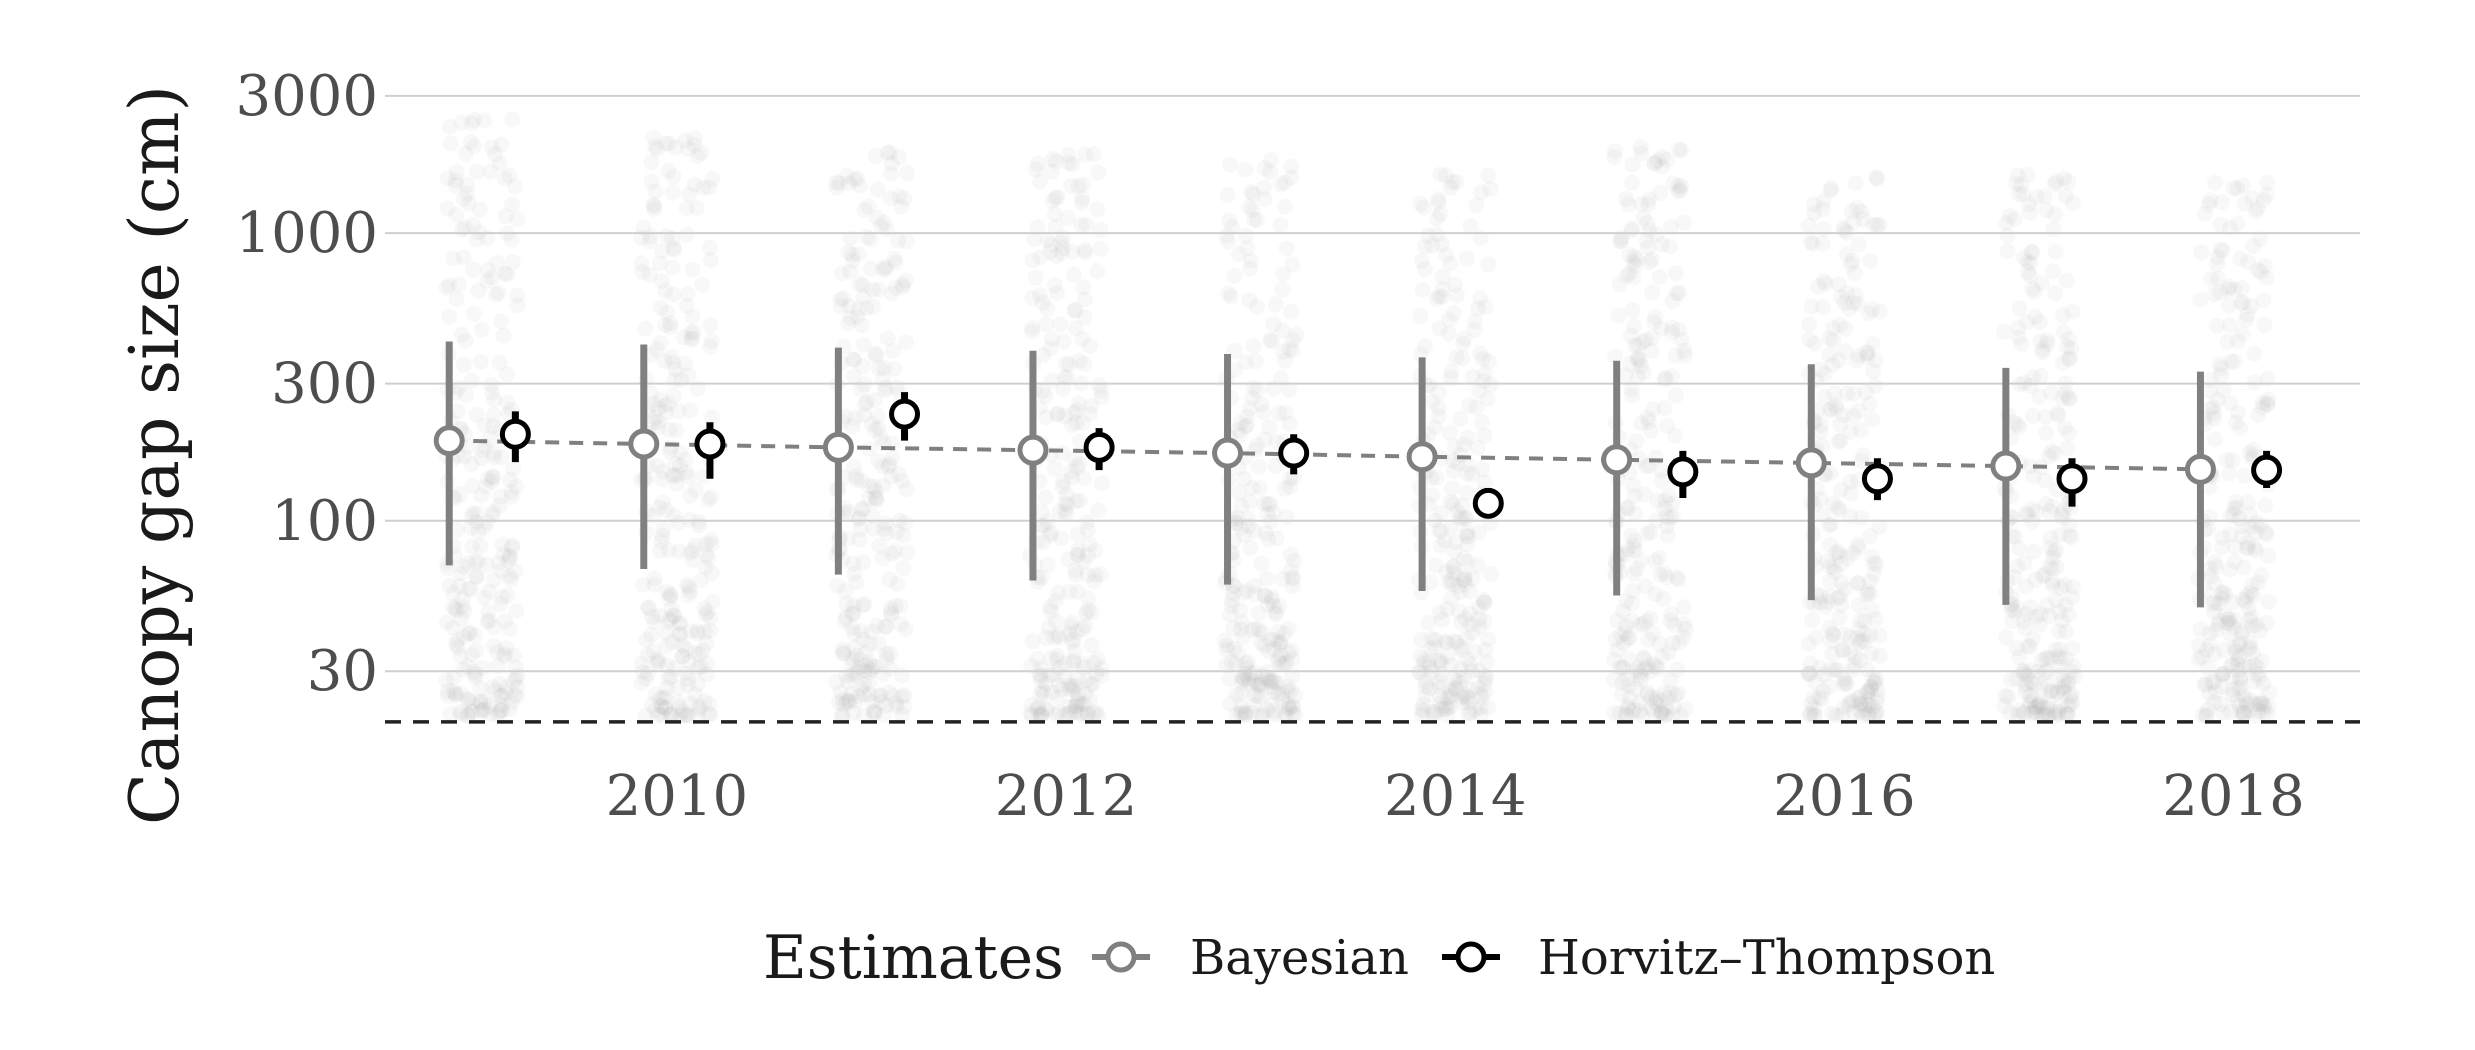 Image resolution: width=2475 pixels, height=1050 pixels. I want to click on point-horvitz-thompson-2017, so click(2072, 479).